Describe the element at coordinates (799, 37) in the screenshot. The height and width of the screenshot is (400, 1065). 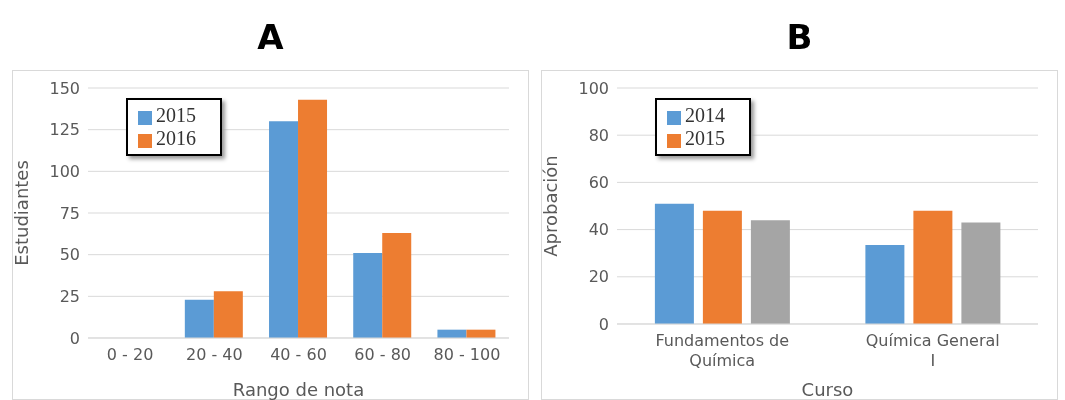
I see `chart-title: B` at that location.